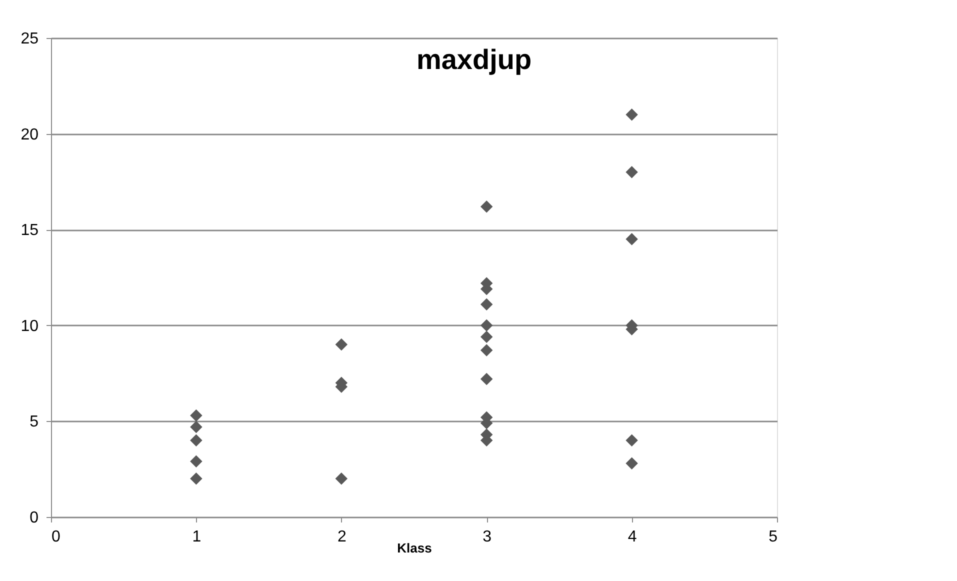  What do you see at coordinates (29, 231) in the screenshot?
I see `y-tick-label: 15` at bounding box center [29, 231].